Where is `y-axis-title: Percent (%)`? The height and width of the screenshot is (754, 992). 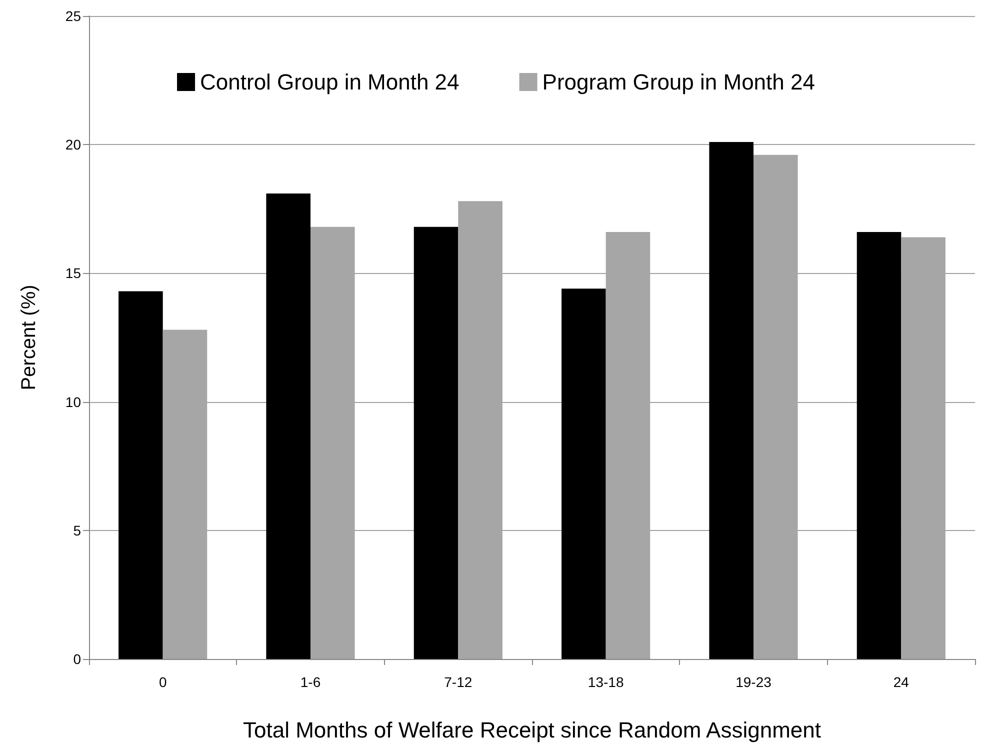
y-axis-title: Percent (%) is located at coordinates (29, 337).